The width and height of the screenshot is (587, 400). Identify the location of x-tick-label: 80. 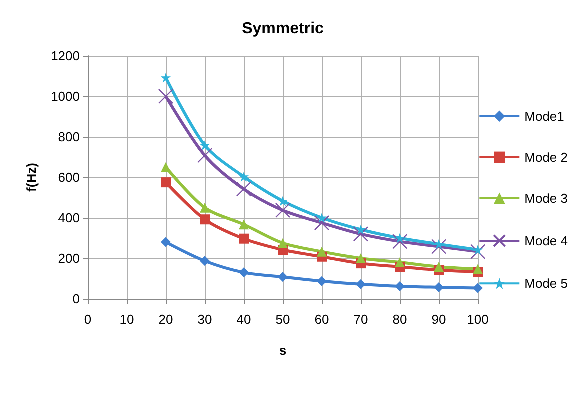
(400, 319).